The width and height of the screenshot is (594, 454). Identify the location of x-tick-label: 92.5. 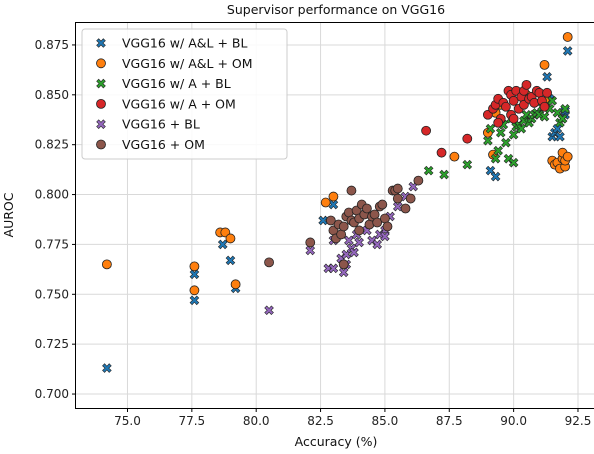
(578, 421).